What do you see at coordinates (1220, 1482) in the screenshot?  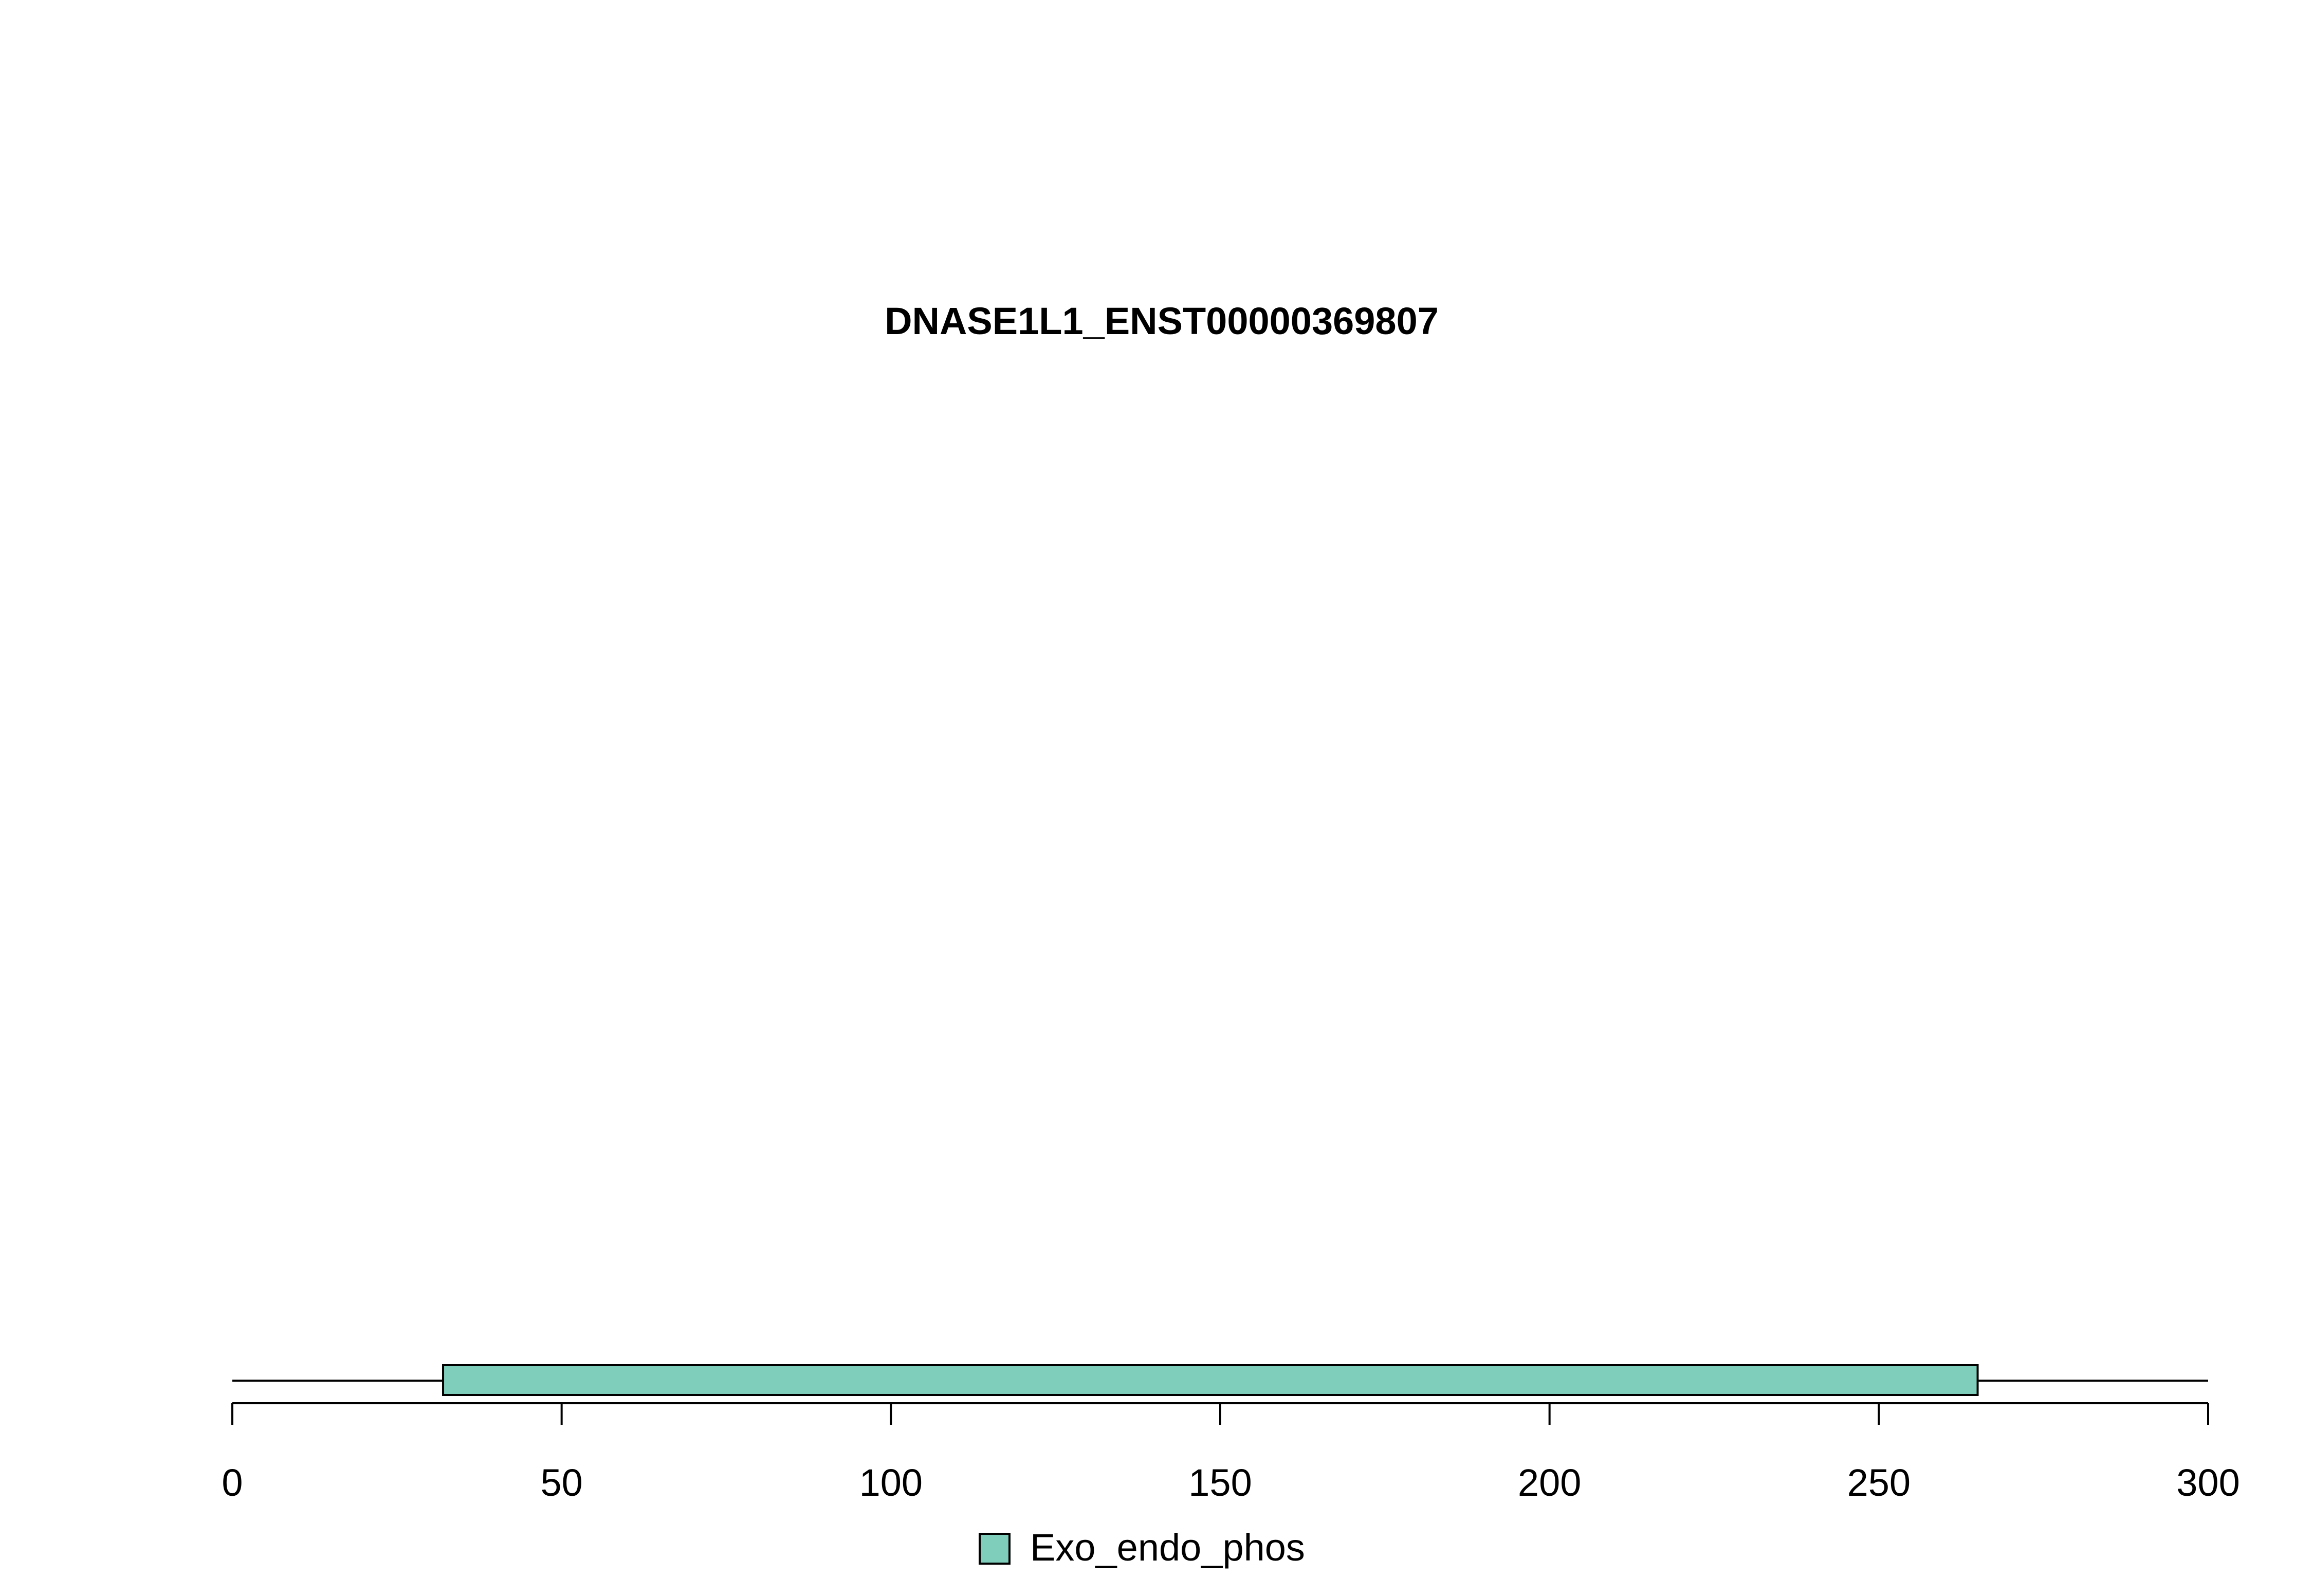 I see `x-tick-label: 150` at bounding box center [1220, 1482].